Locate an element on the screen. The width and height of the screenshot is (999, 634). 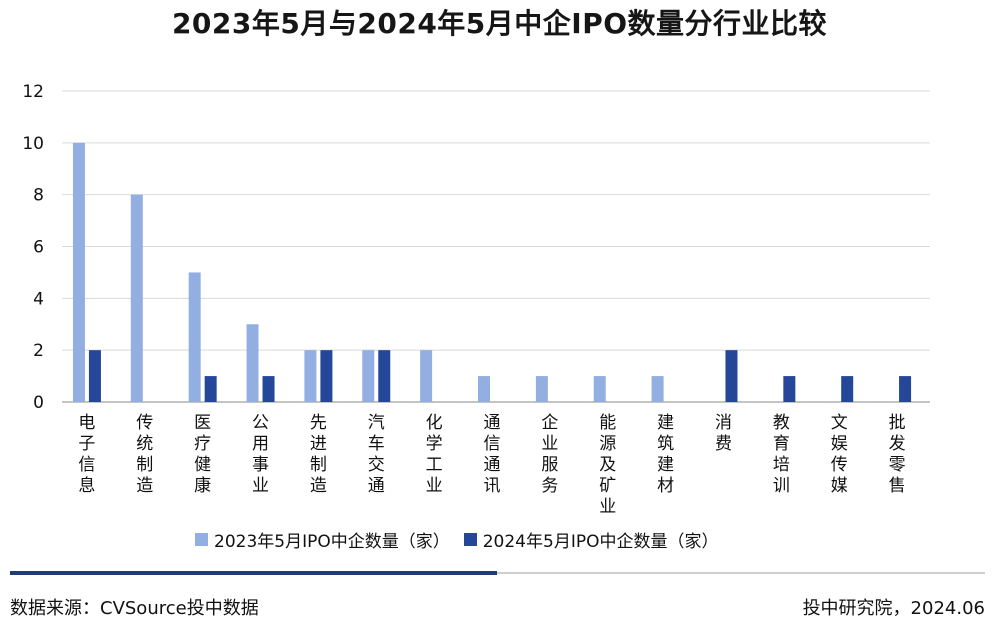
legend-label-2023: 2023年5月IPO中企数量（家） is located at coordinates (332, 542).